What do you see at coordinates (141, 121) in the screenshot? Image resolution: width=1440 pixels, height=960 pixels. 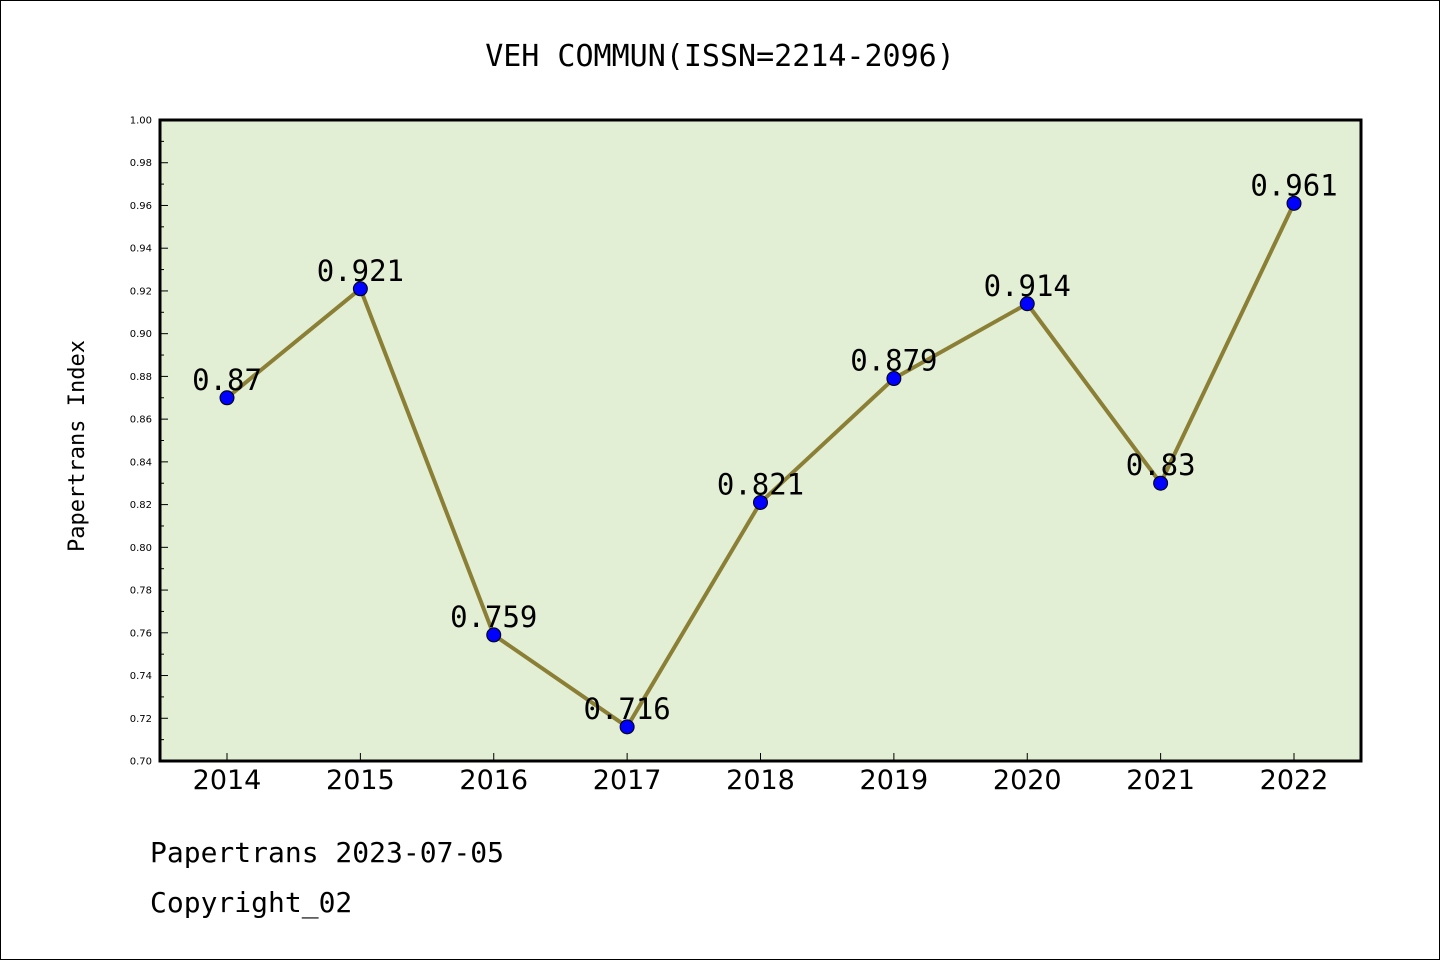 I see `y-tick-label: 1.00` at bounding box center [141, 121].